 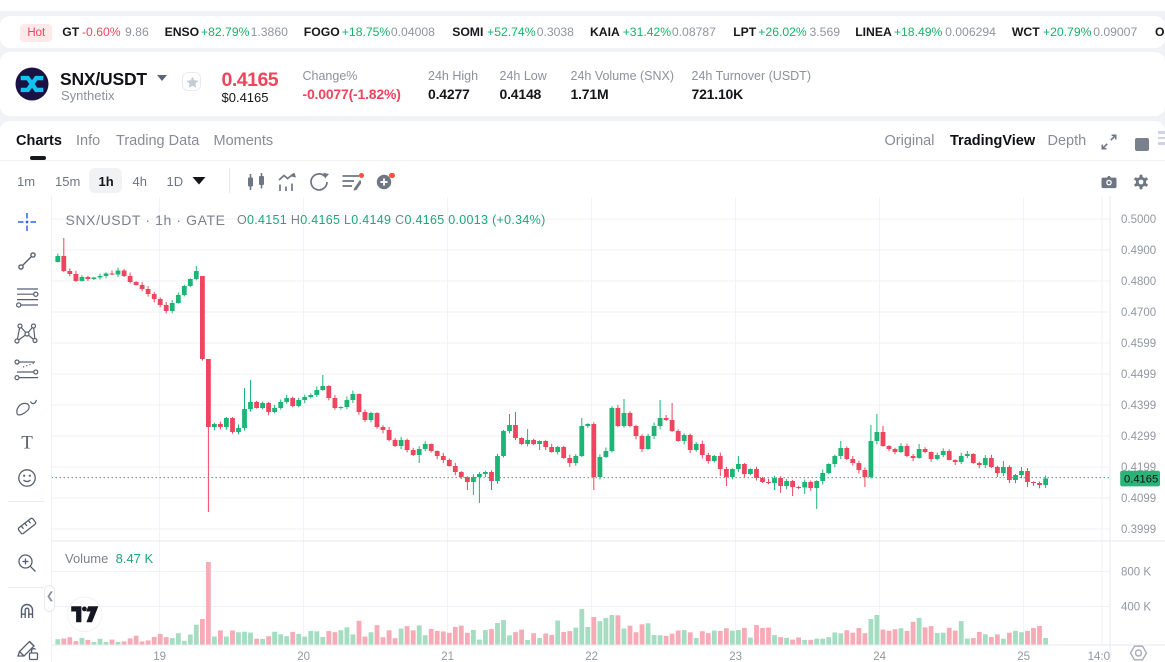 What do you see at coordinates (735, 656) in the screenshot?
I see `svg-text: 23` at bounding box center [735, 656].